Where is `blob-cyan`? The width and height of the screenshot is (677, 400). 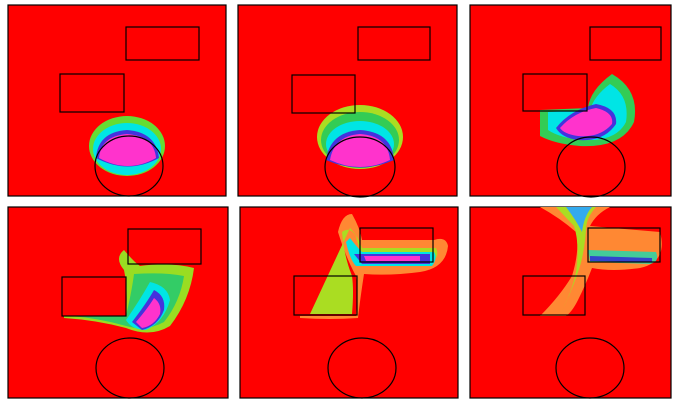
blob-cyan is located at coordinates (579, 219).